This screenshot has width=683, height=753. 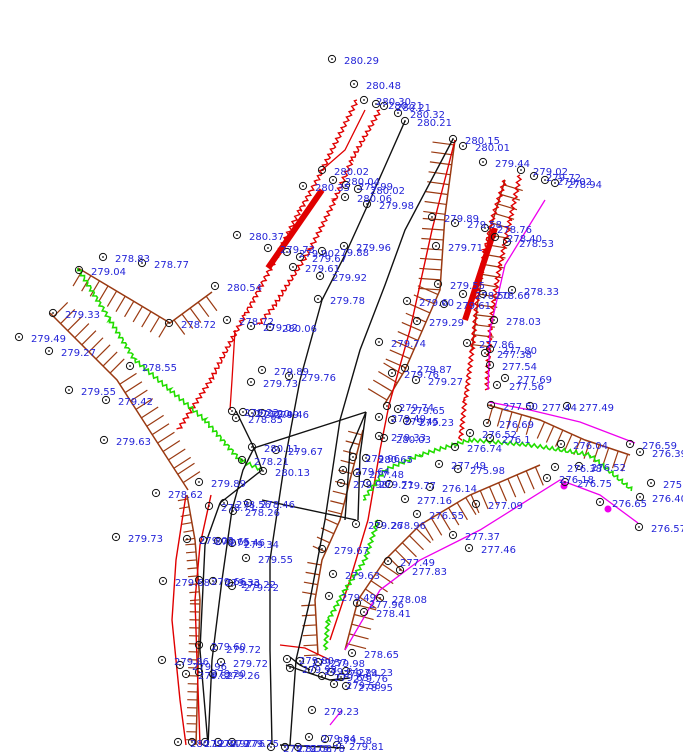 What do you see at coordinates (673, 485) in the screenshot?
I see `elevation-label: 275.87` at bounding box center [673, 485].